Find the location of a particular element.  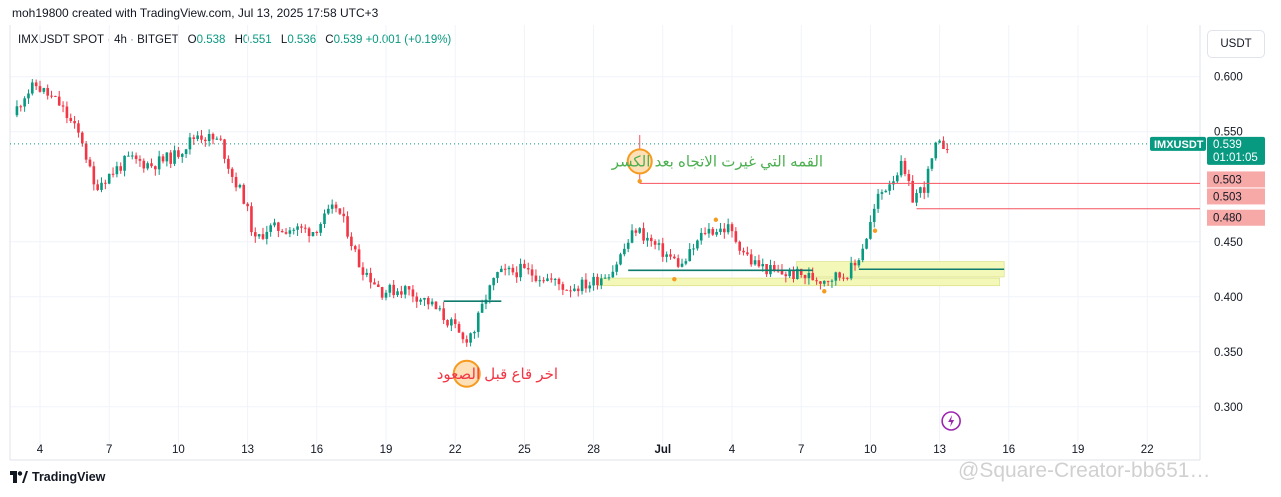

price-tick-label: 0.600 is located at coordinates (1228, 78).